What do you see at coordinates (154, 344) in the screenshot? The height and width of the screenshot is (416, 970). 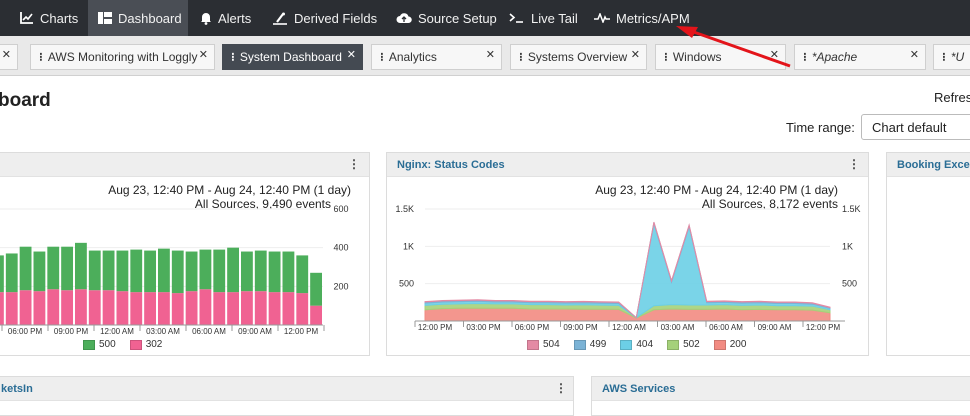 I see `legend-label: 302` at bounding box center [154, 344].